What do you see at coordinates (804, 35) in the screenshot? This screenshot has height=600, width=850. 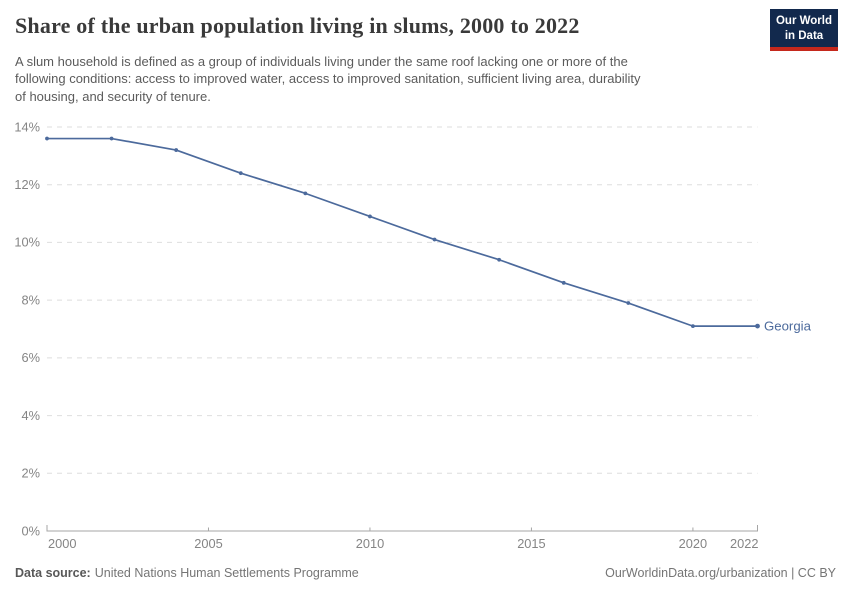 I see `owid-logo-line2: in Data` at bounding box center [804, 35].